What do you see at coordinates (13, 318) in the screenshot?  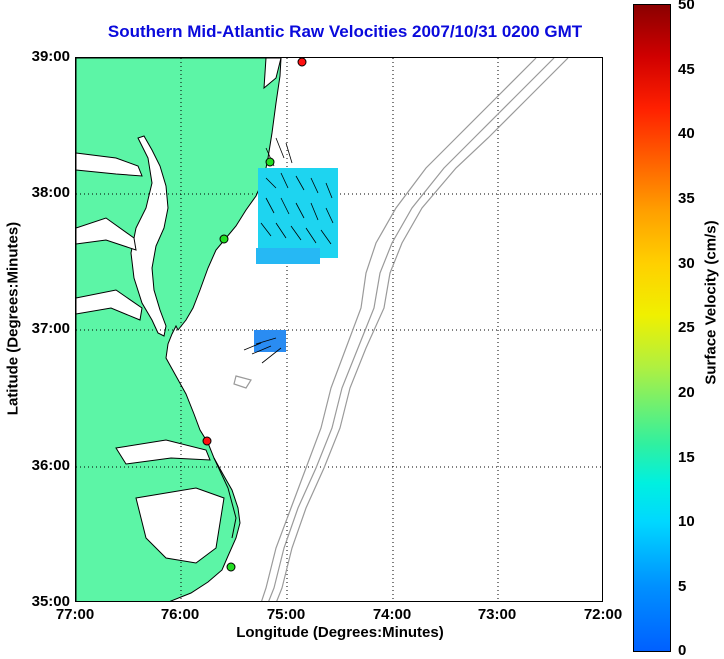 I see `y-axis-label: Latitude (Degrees:Minutes)` at bounding box center [13, 318].